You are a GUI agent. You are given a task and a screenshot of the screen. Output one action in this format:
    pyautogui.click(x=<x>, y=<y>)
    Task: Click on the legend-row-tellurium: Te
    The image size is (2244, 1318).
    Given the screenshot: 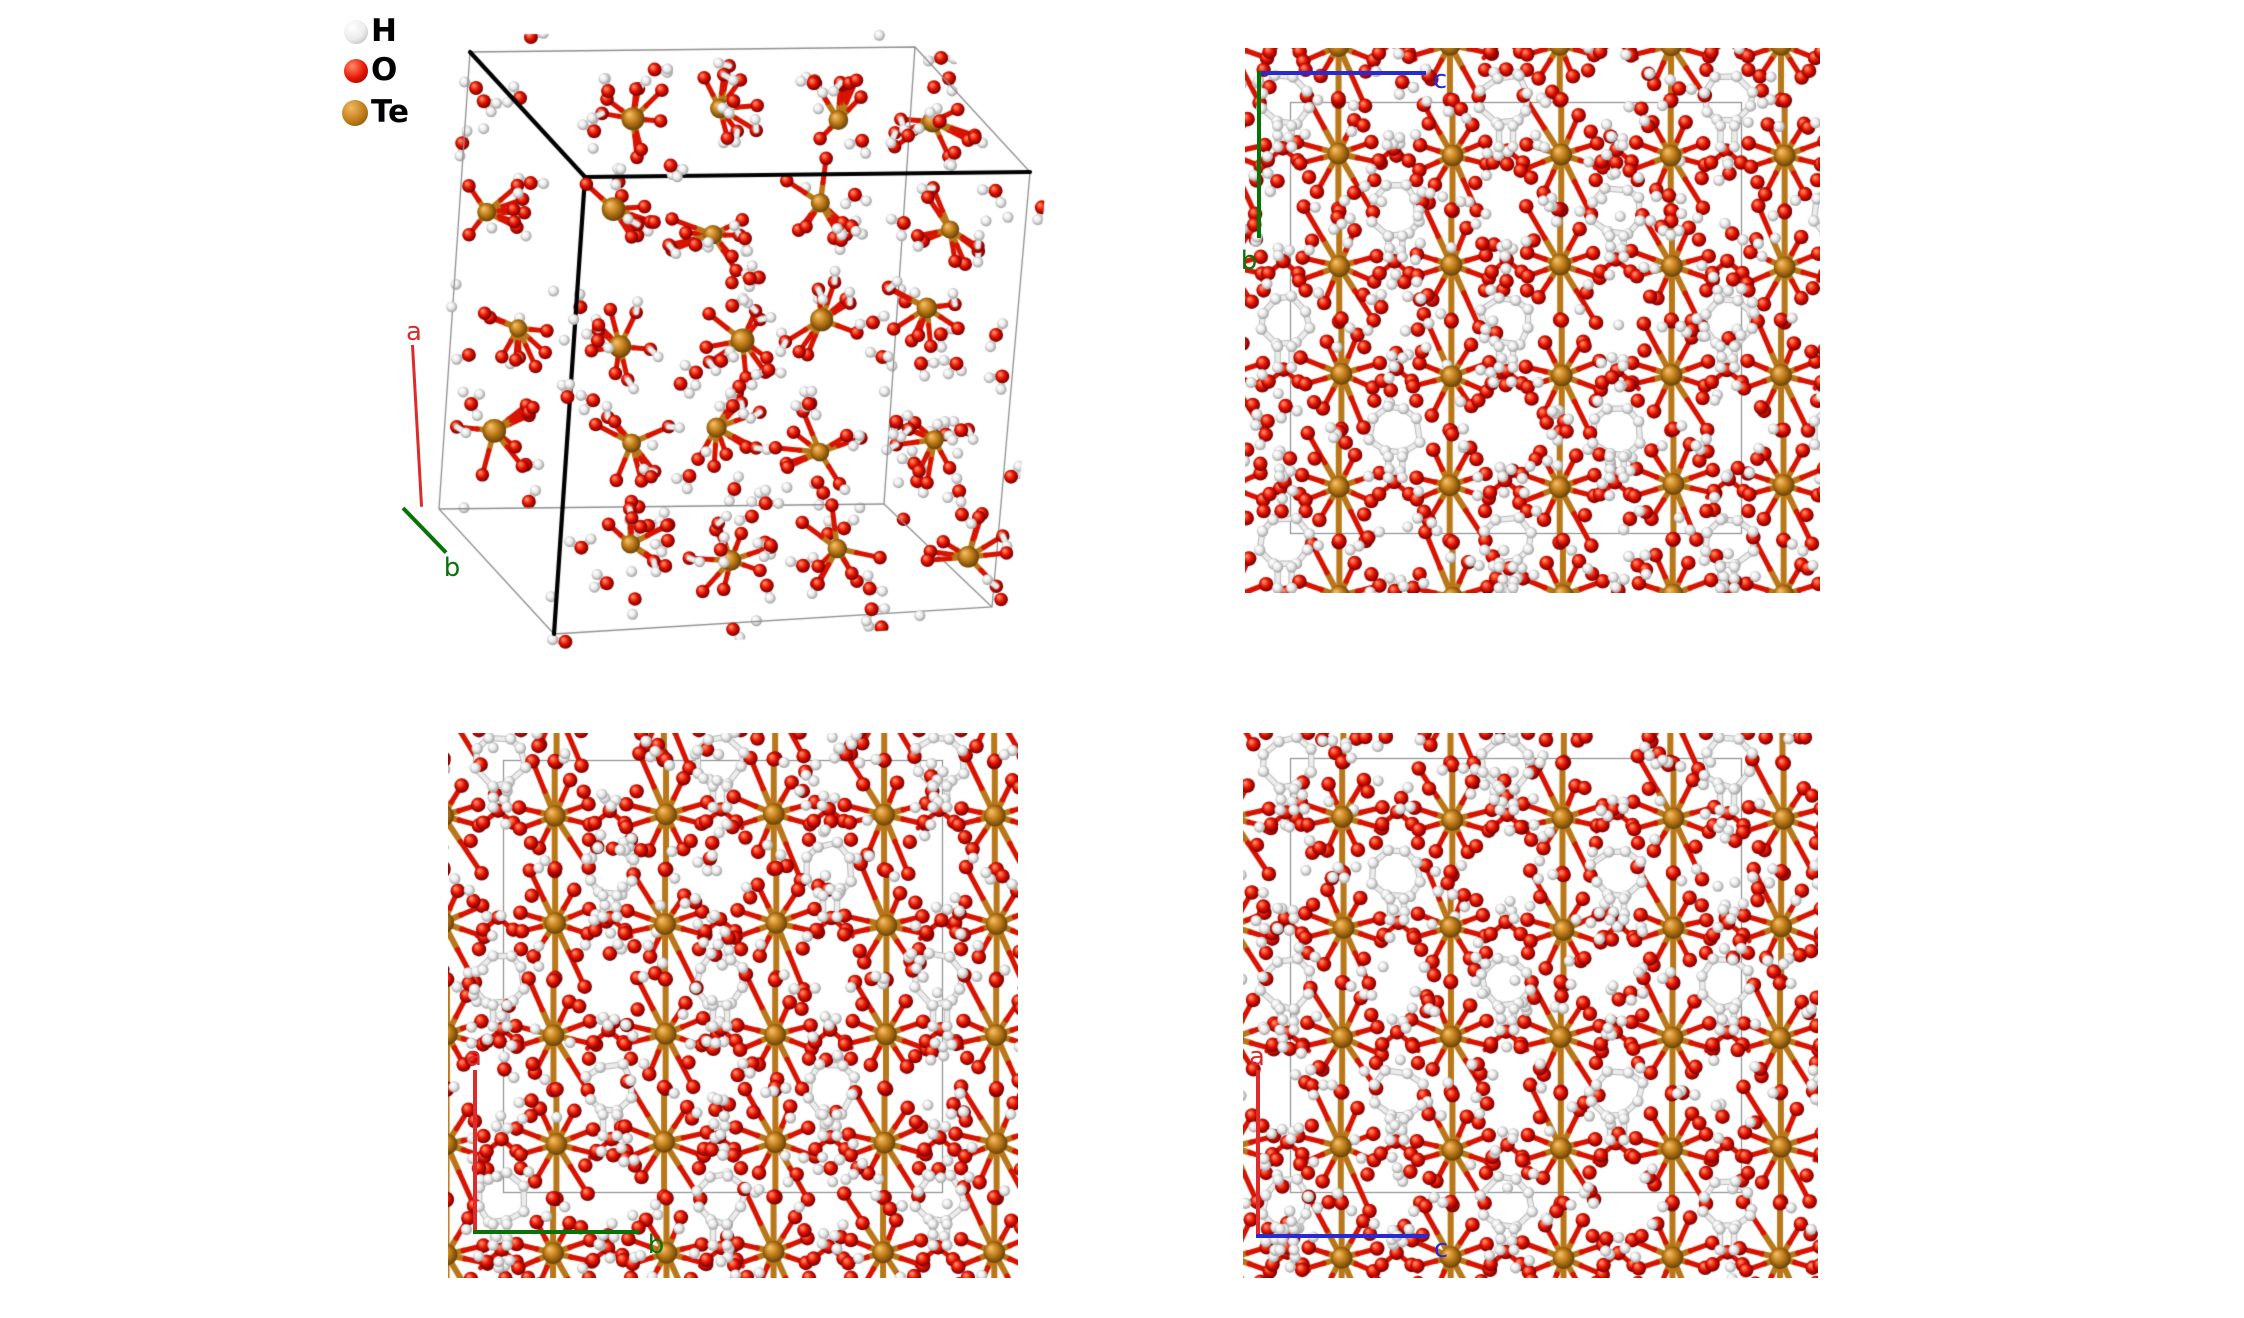 What is the action you would take?
    pyautogui.click(x=375, y=112)
    